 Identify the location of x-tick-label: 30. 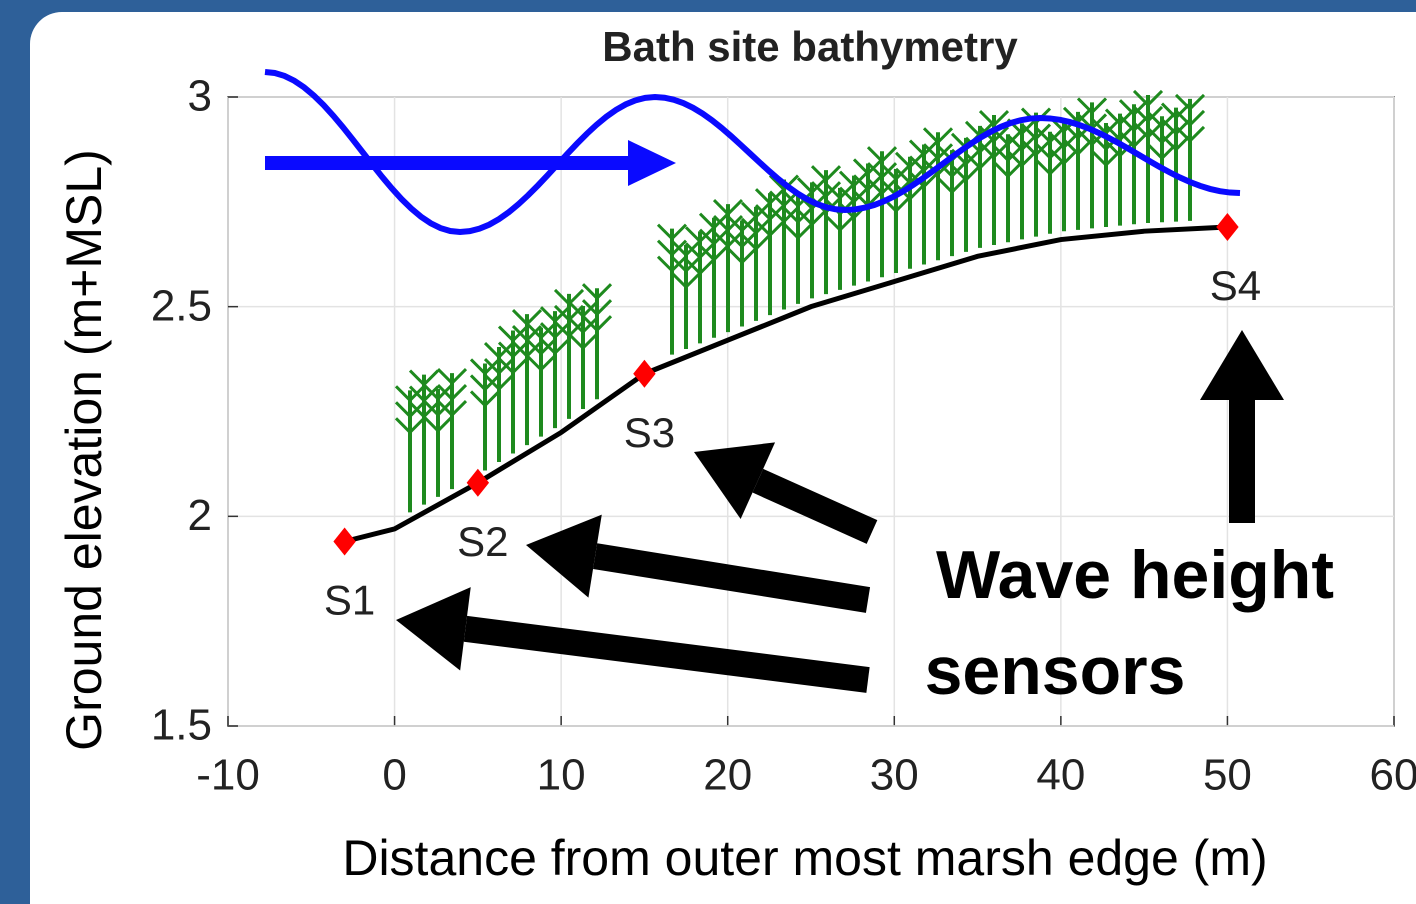
(894, 775).